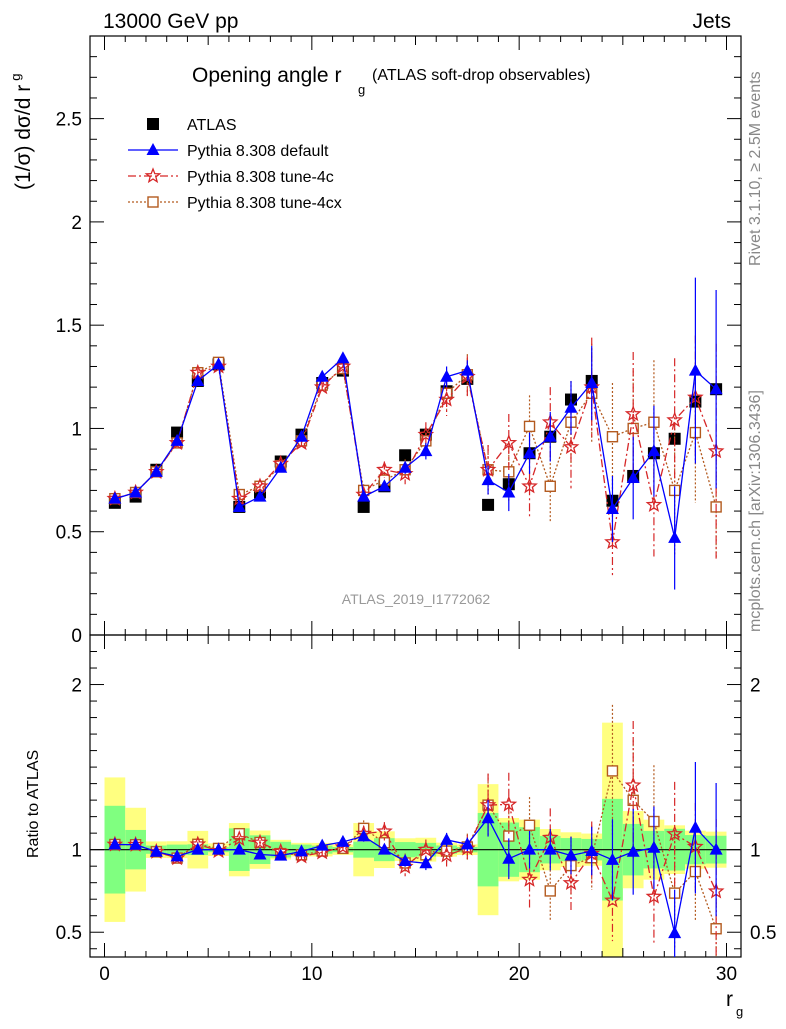 The image size is (786, 1029). Describe the element at coordinates (212, 125) in the screenshot. I see `legend-entry-label: ATLAS` at that location.